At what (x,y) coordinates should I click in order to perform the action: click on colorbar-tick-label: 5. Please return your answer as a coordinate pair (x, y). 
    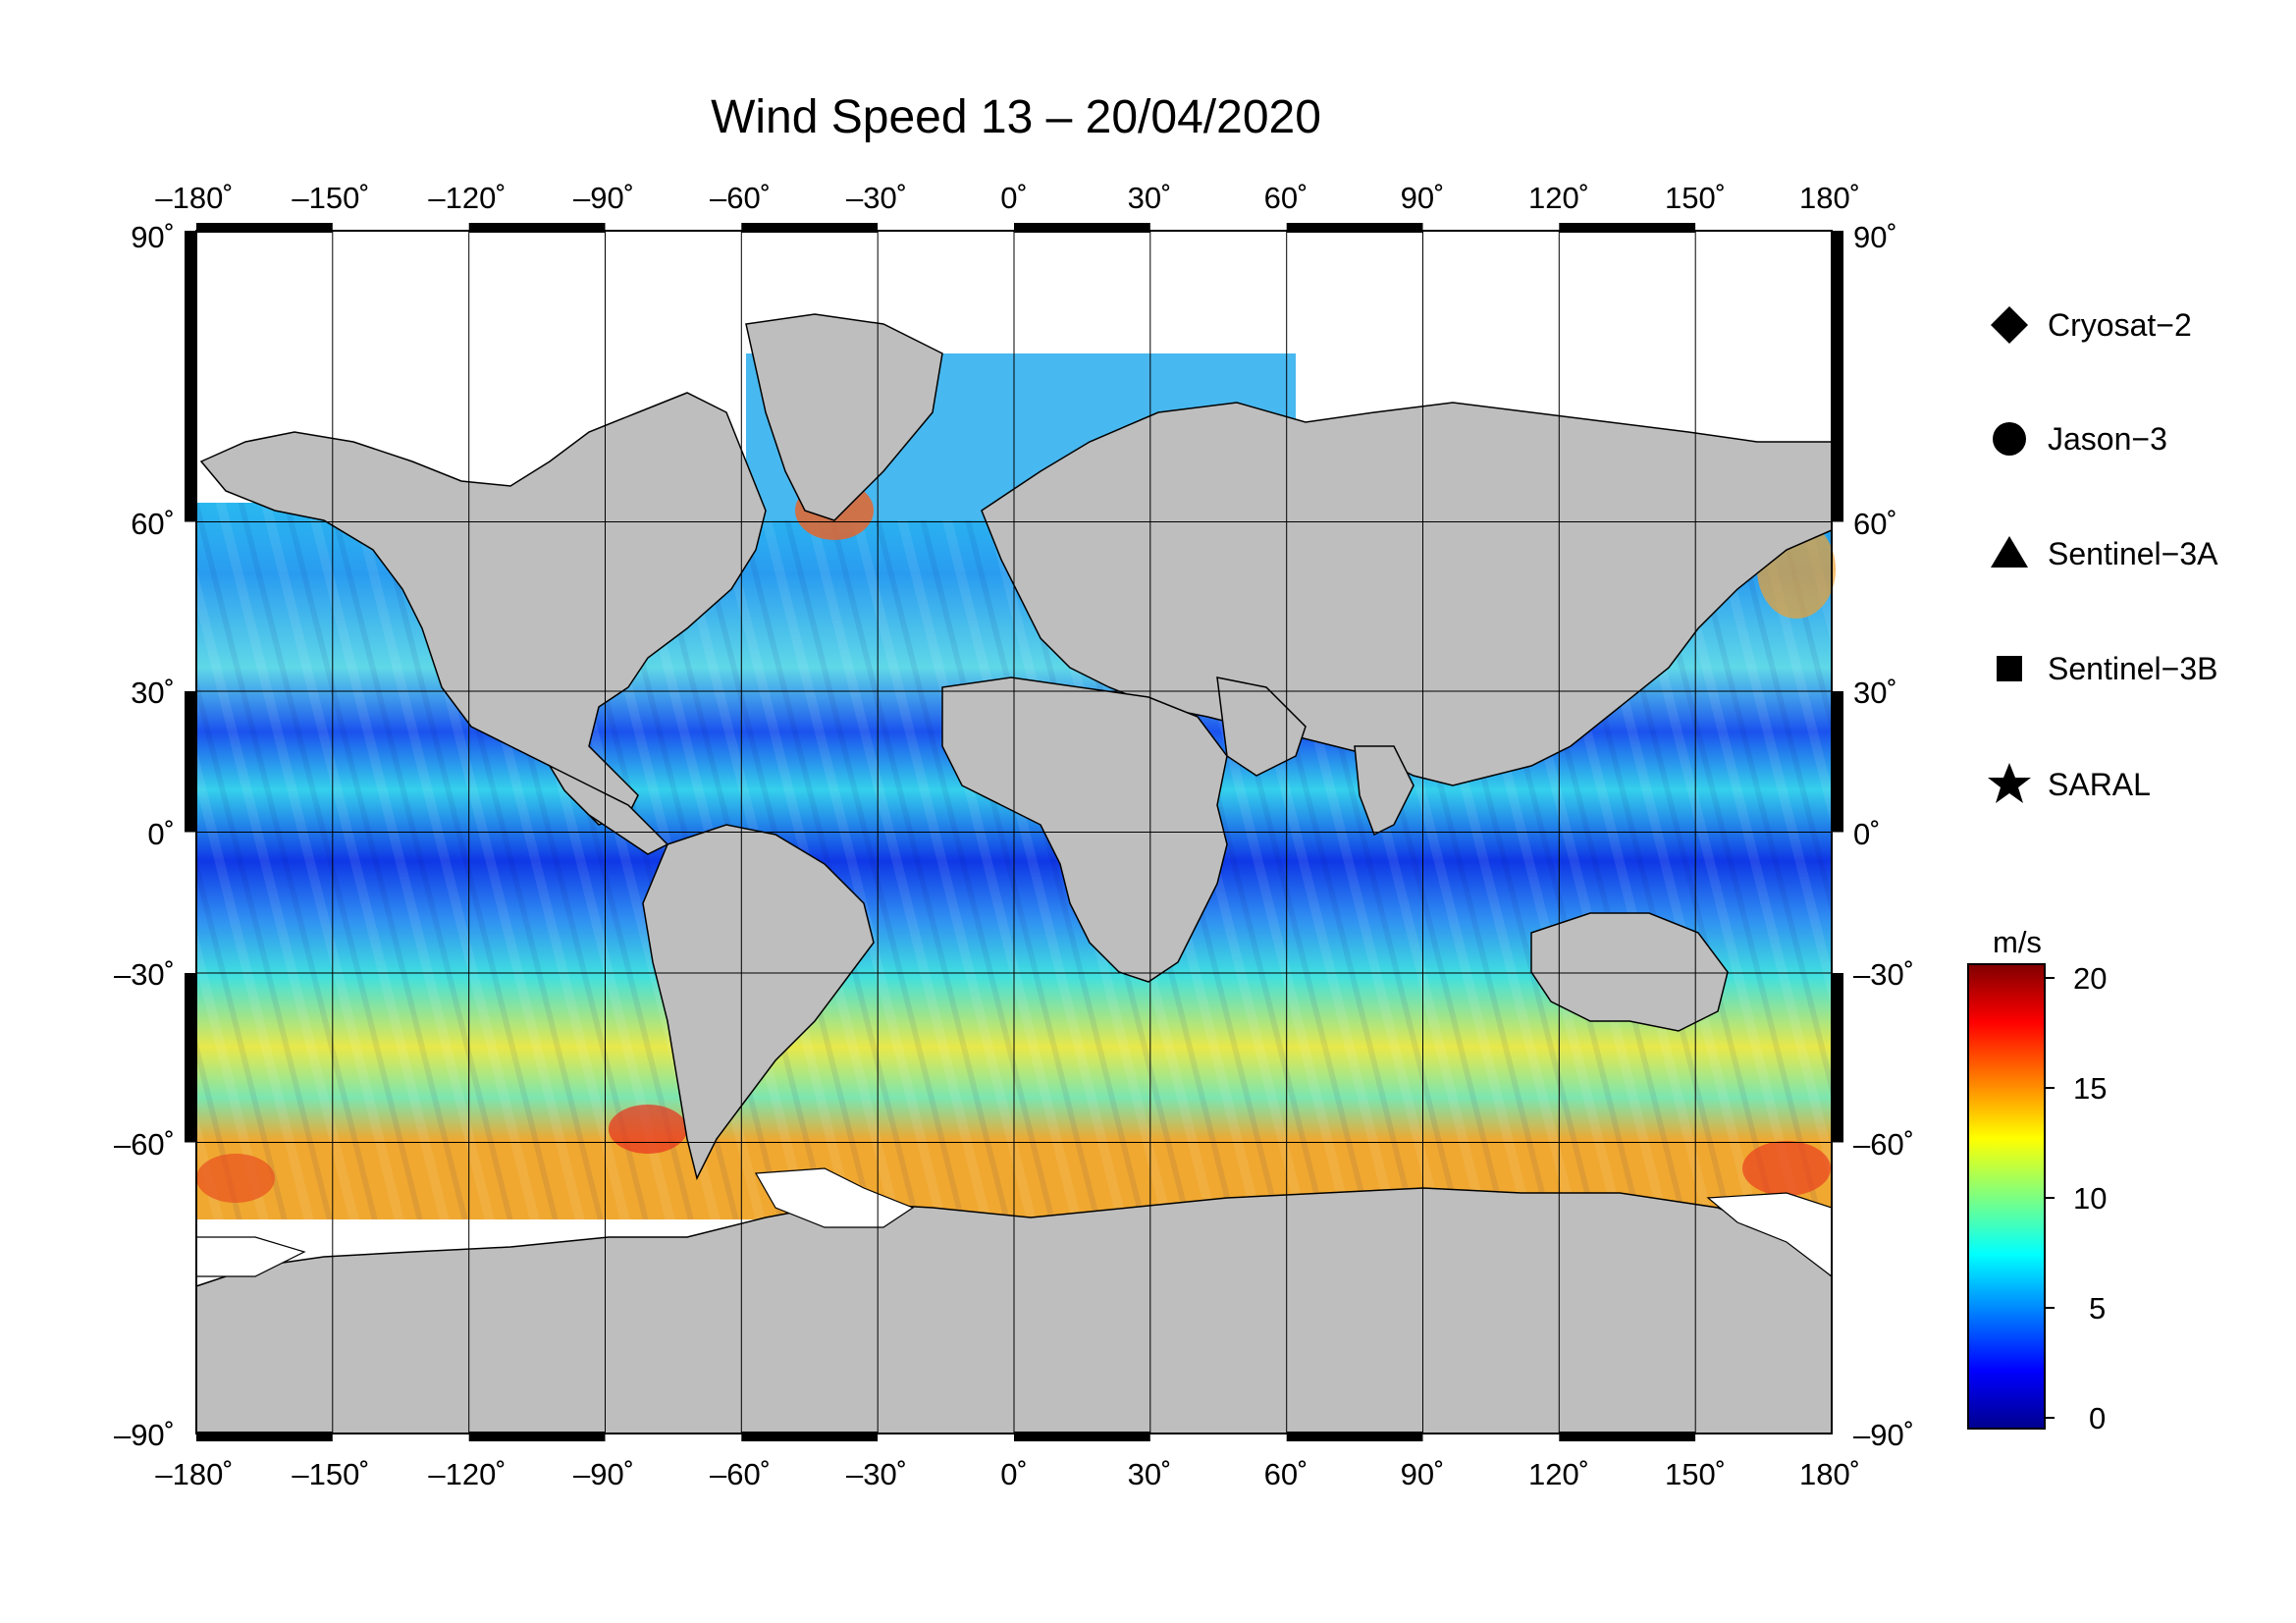
    Looking at the image, I should click on (2097, 1308).